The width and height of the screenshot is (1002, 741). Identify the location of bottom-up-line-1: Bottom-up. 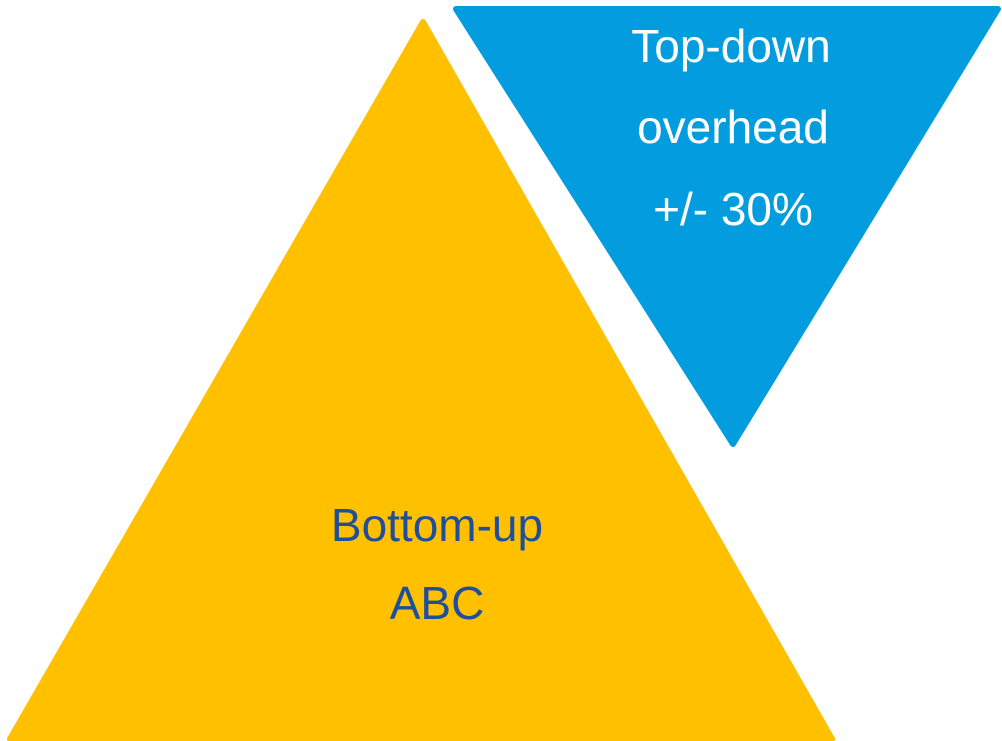
(437, 525).